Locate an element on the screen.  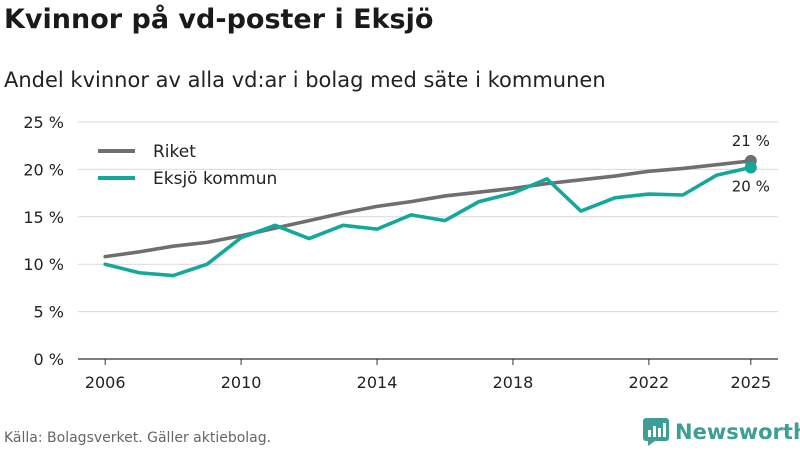
eksjo-end-label: 20 % is located at coordinates (751, 187).